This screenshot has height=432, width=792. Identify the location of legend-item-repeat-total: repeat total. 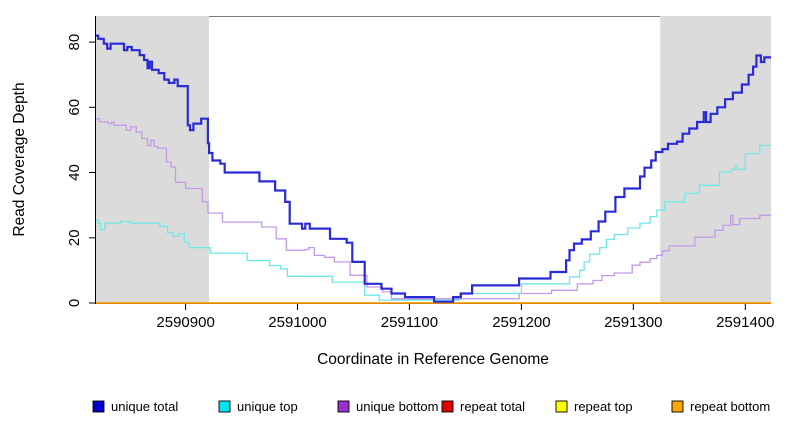
(483, 406).